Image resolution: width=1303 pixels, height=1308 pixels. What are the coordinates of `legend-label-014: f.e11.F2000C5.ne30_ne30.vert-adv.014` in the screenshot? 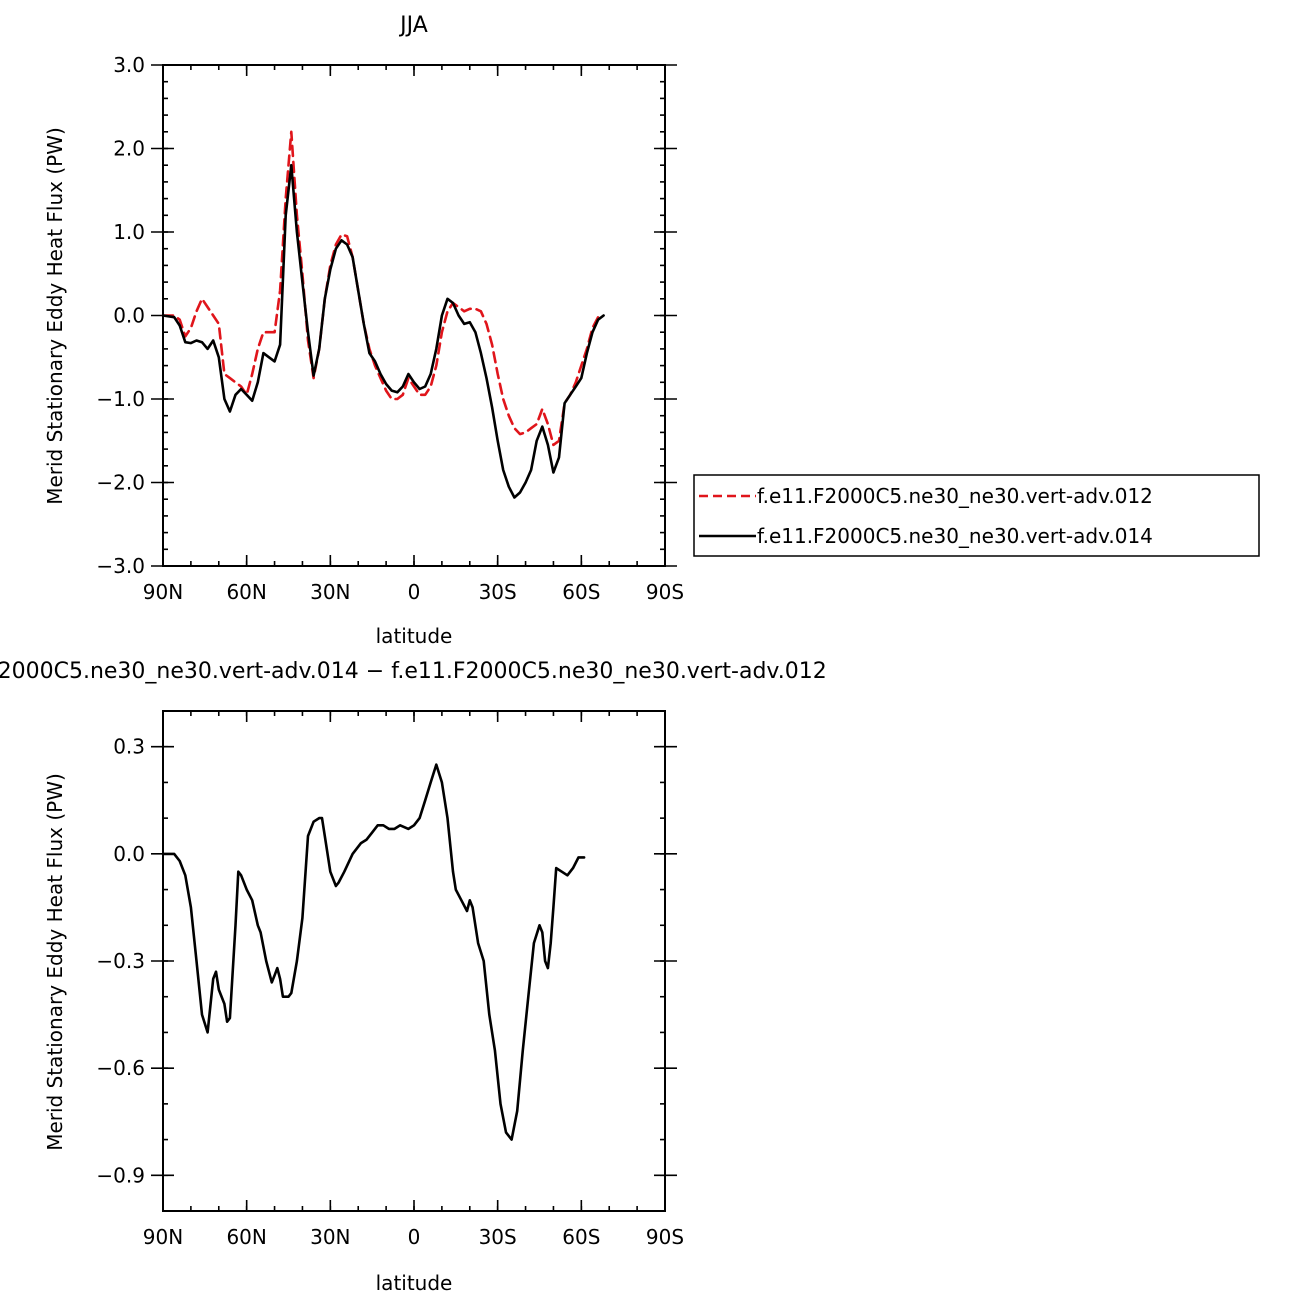 It's located at (955, 536).